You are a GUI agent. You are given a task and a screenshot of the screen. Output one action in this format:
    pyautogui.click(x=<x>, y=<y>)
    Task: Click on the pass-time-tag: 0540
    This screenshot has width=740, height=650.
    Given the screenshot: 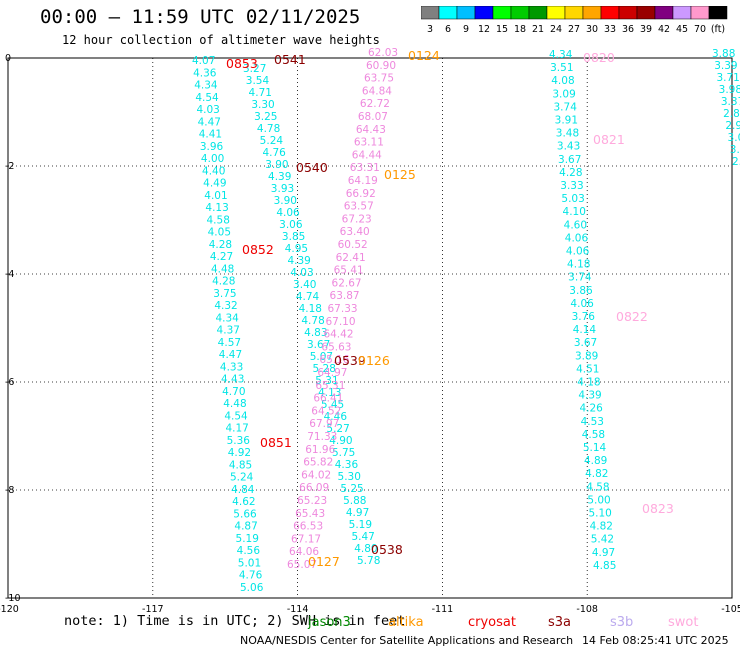 What is the action you would take?
    pyautogui.click(x=312, y=167)
    